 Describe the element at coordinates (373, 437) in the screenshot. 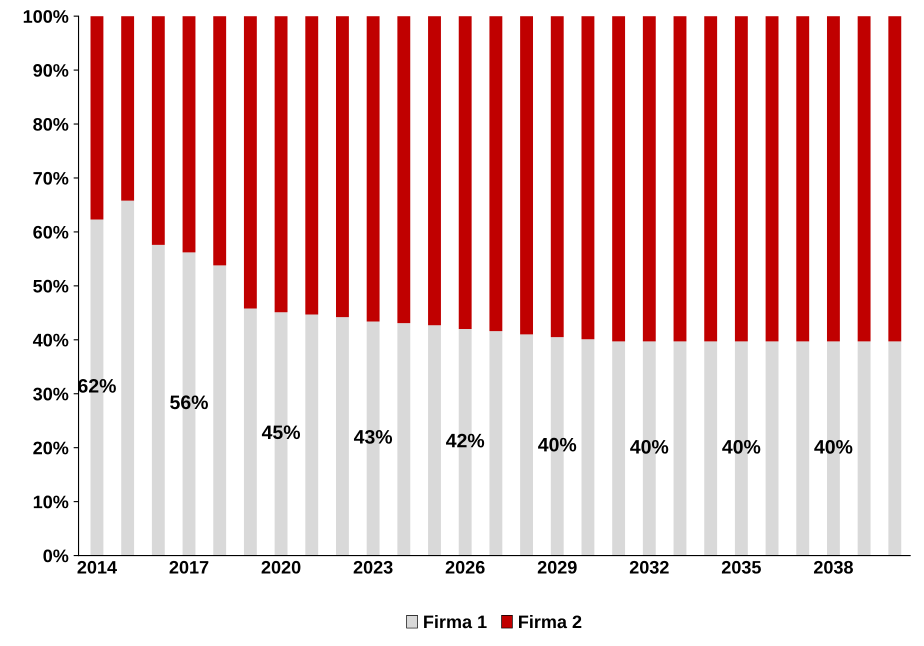

I see `data-label: 43%` at that location.